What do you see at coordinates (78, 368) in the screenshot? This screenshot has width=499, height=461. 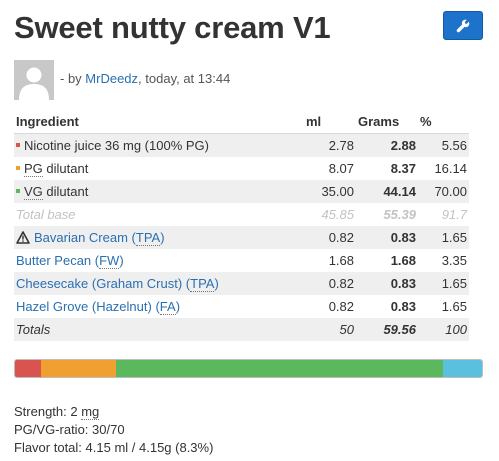 I see `composition-segment-pg` at bounding box center [78, 368].